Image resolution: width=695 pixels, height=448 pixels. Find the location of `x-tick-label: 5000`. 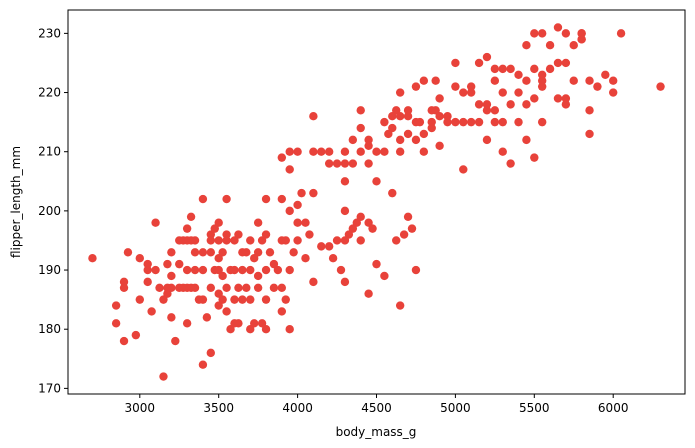

x-tick-label: 5000 is located at coordinates (455, 408).